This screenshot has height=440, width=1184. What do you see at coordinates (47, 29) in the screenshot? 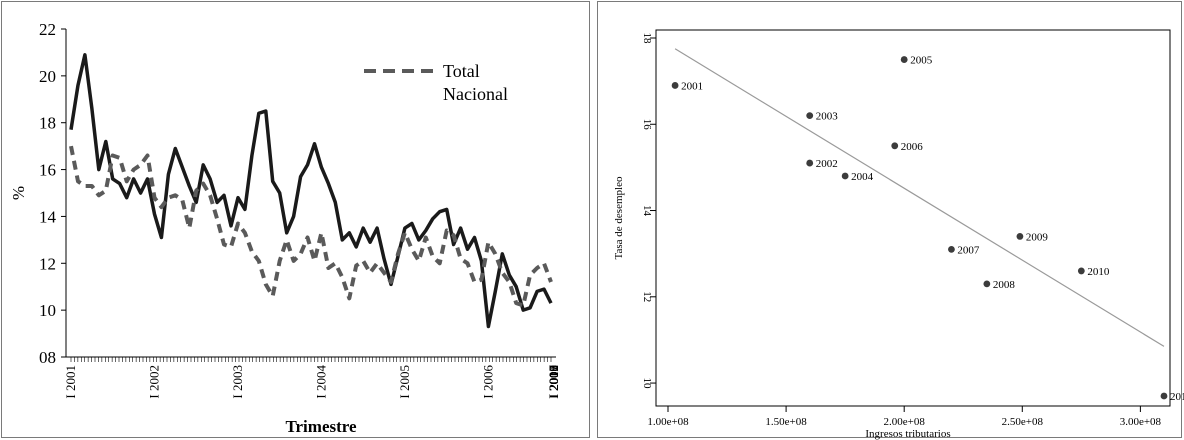
I see `y-tick-label: 22` at bounding box center [47, 29].